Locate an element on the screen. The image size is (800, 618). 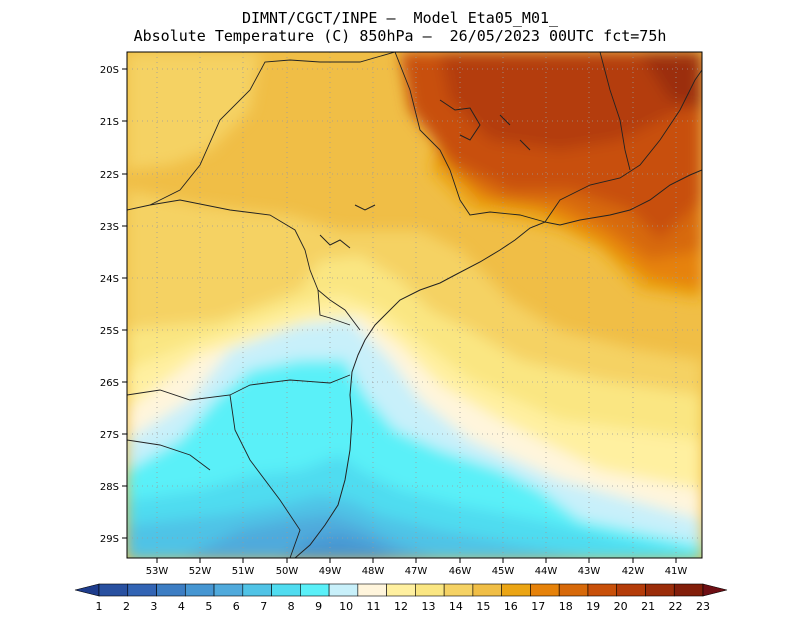
lon-label-48W: 48W is located at coordinates (373, 571).